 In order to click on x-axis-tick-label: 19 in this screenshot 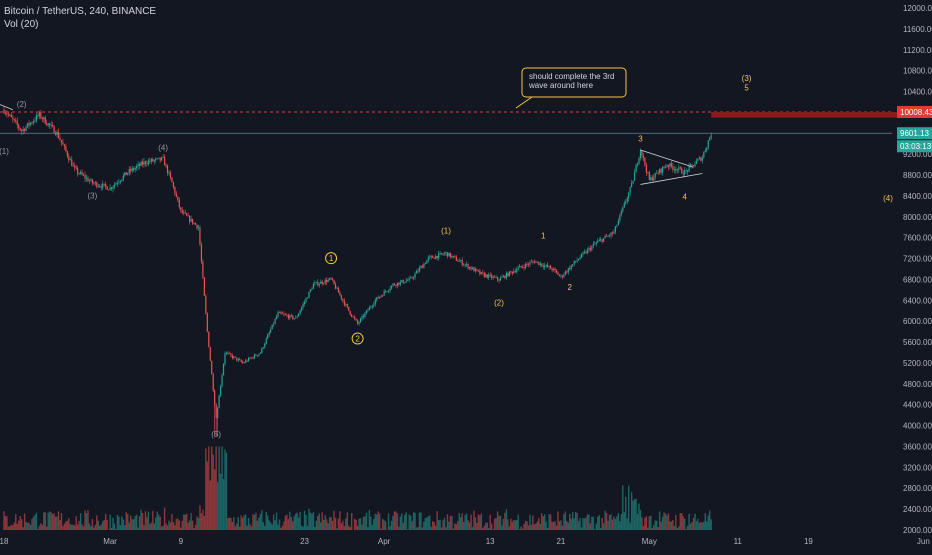, I will do `click(808, 541)`.